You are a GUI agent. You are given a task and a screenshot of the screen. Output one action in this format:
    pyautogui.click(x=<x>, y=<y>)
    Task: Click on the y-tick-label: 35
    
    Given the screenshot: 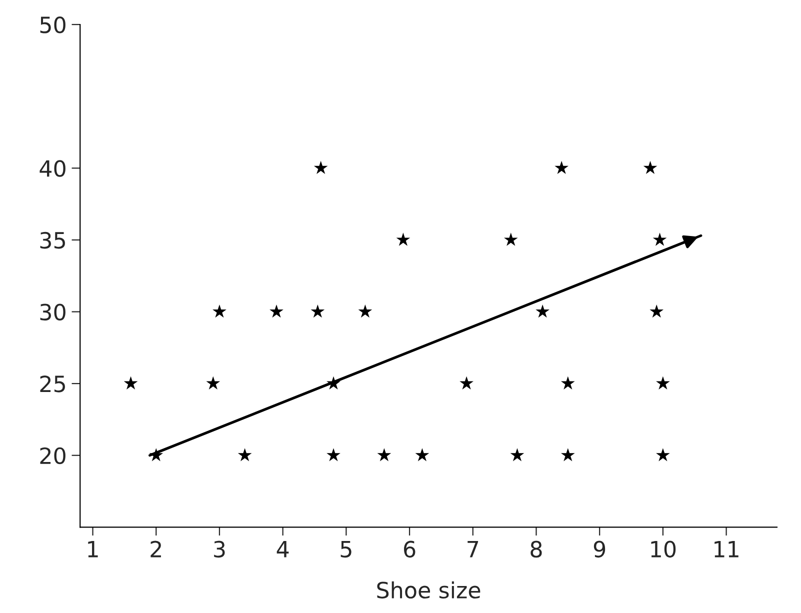 What is the action you would take?
    pyautogui.click(x=52, y=240)
    